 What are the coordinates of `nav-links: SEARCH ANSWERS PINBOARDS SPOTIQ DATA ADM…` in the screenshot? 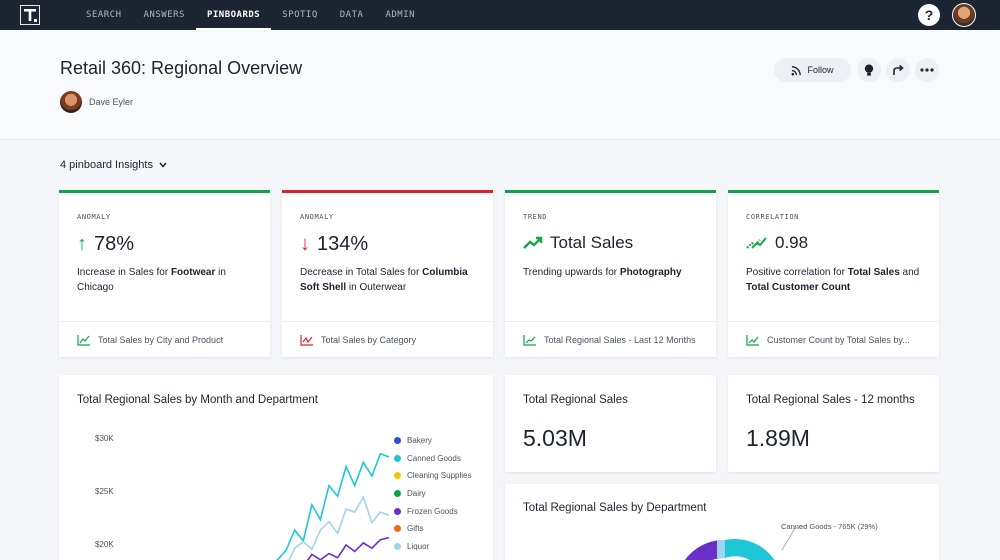 It's located at (250, 15).